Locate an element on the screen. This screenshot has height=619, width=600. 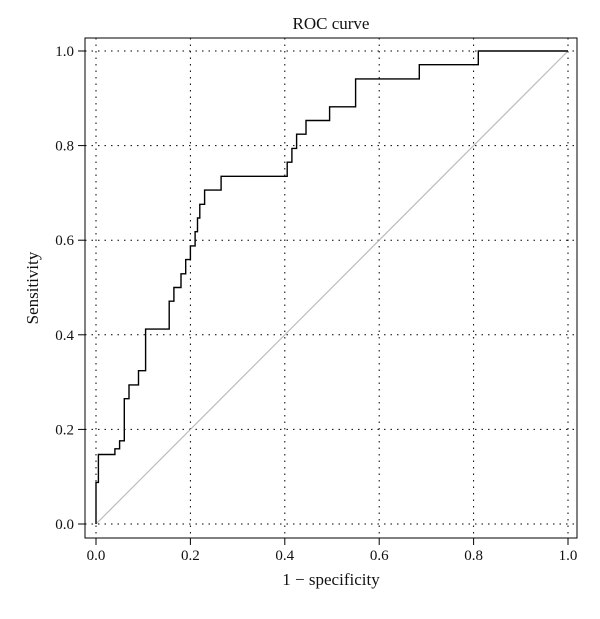
y-axis: 0.0 0.2 0.4 0.6 0.8 1.0 is located at coordinates (70, 288).